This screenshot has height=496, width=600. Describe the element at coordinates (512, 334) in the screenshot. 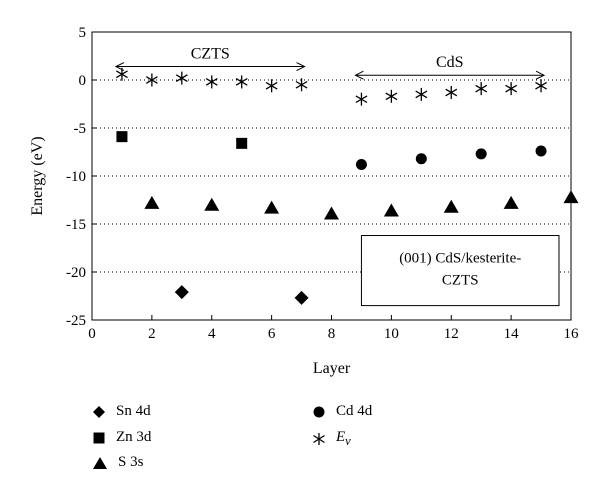

I see `x-tick-label: 14` at that location.